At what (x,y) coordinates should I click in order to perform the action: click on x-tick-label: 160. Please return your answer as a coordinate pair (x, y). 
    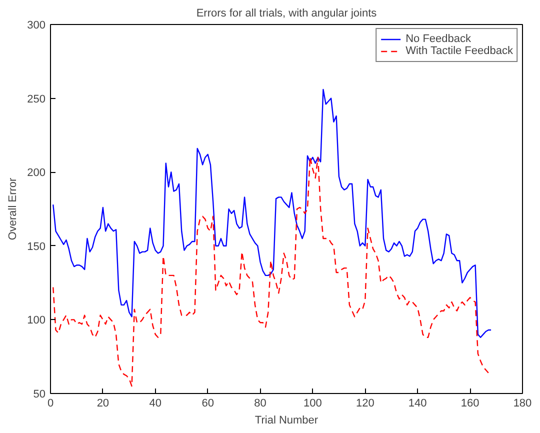
    Looking at the image, I should click on (470, 404).